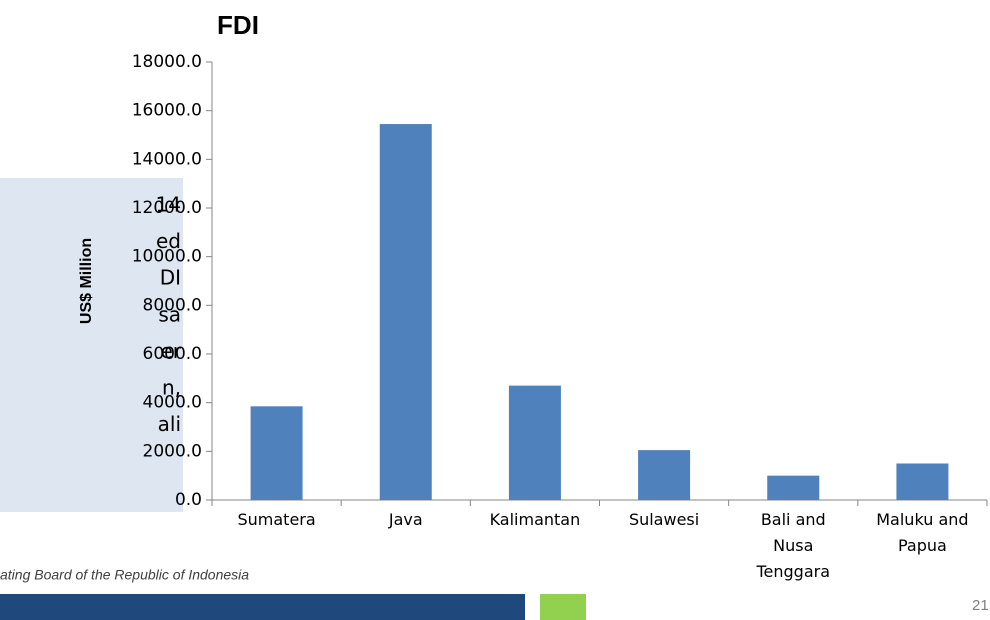 This screenshot has width=990, height=620. I want to click on page-number: 21, so click(980, 605).